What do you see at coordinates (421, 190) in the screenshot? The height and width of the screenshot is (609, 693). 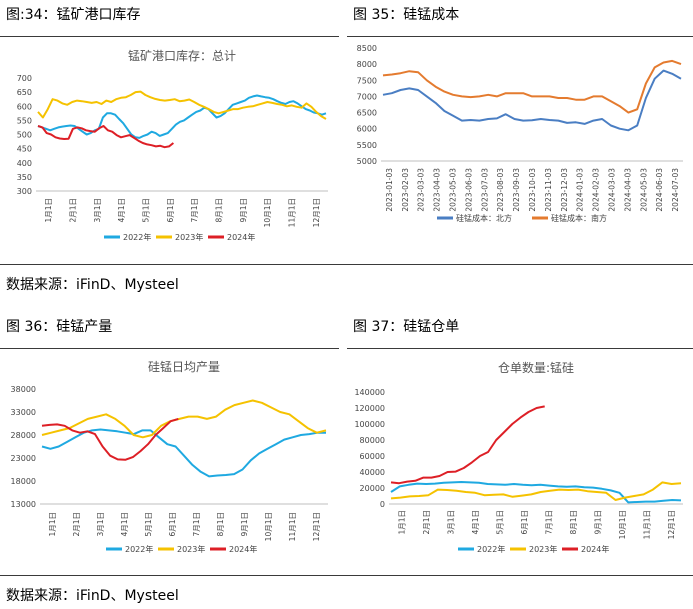 I see `x-tick-label: 2023-03-03` at bounding box center [421, 190].